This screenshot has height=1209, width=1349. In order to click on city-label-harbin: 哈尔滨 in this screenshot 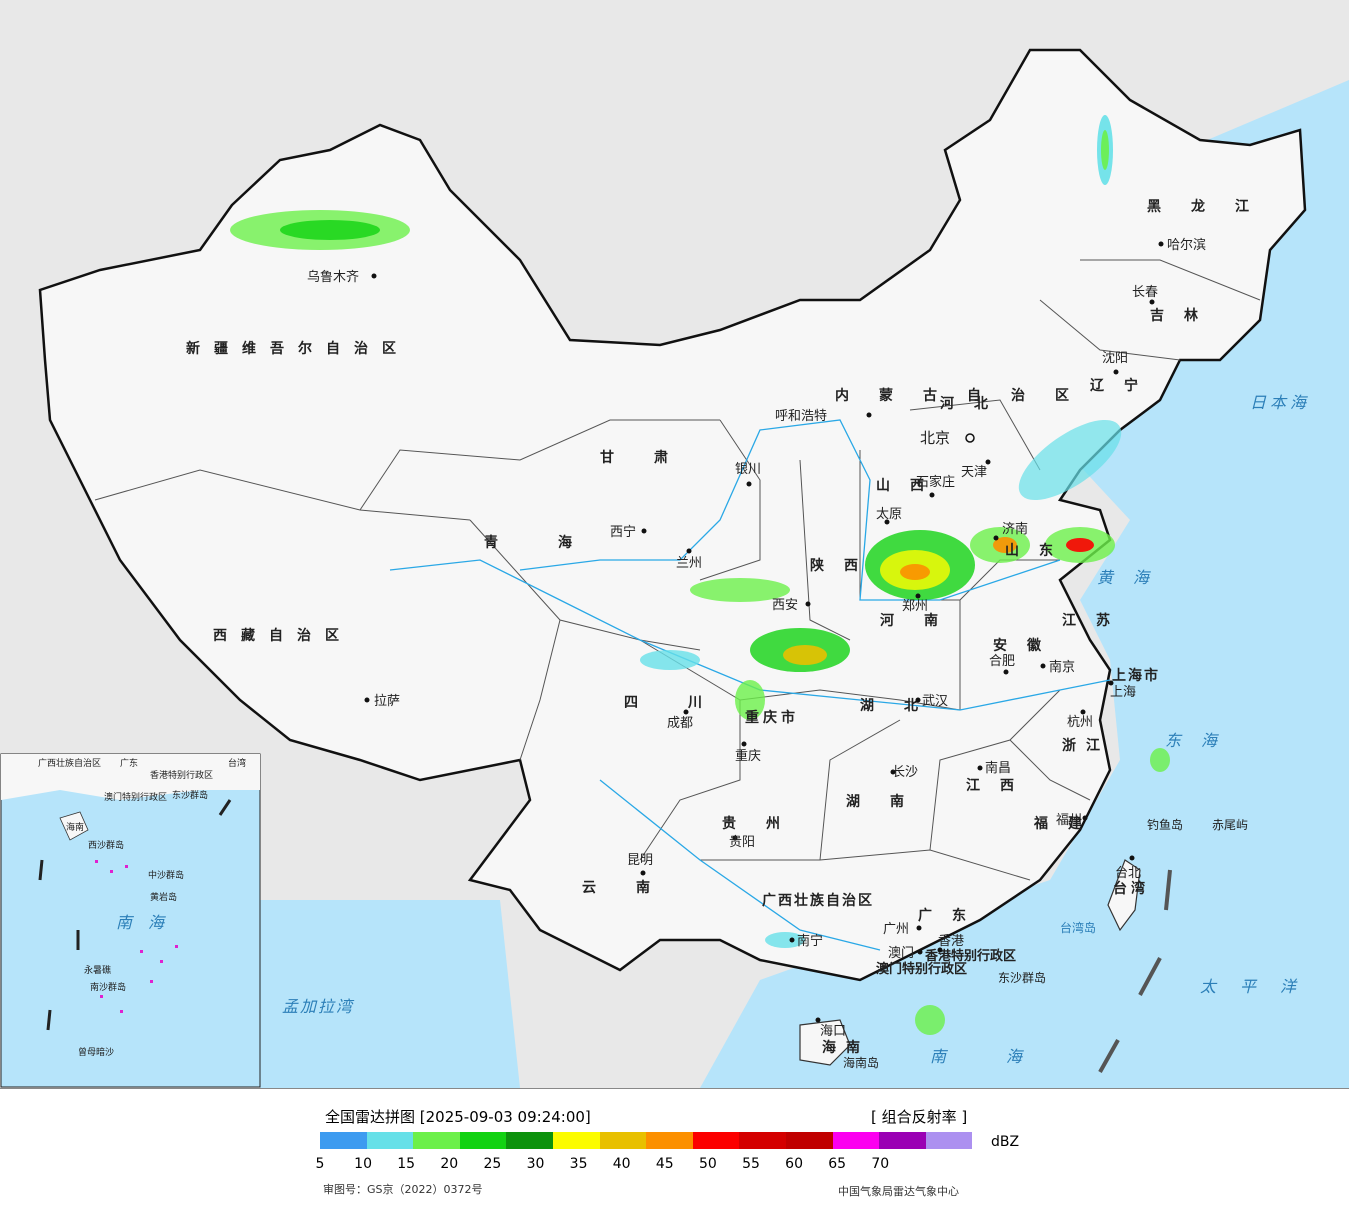, I will do `click(1186, 245)`.